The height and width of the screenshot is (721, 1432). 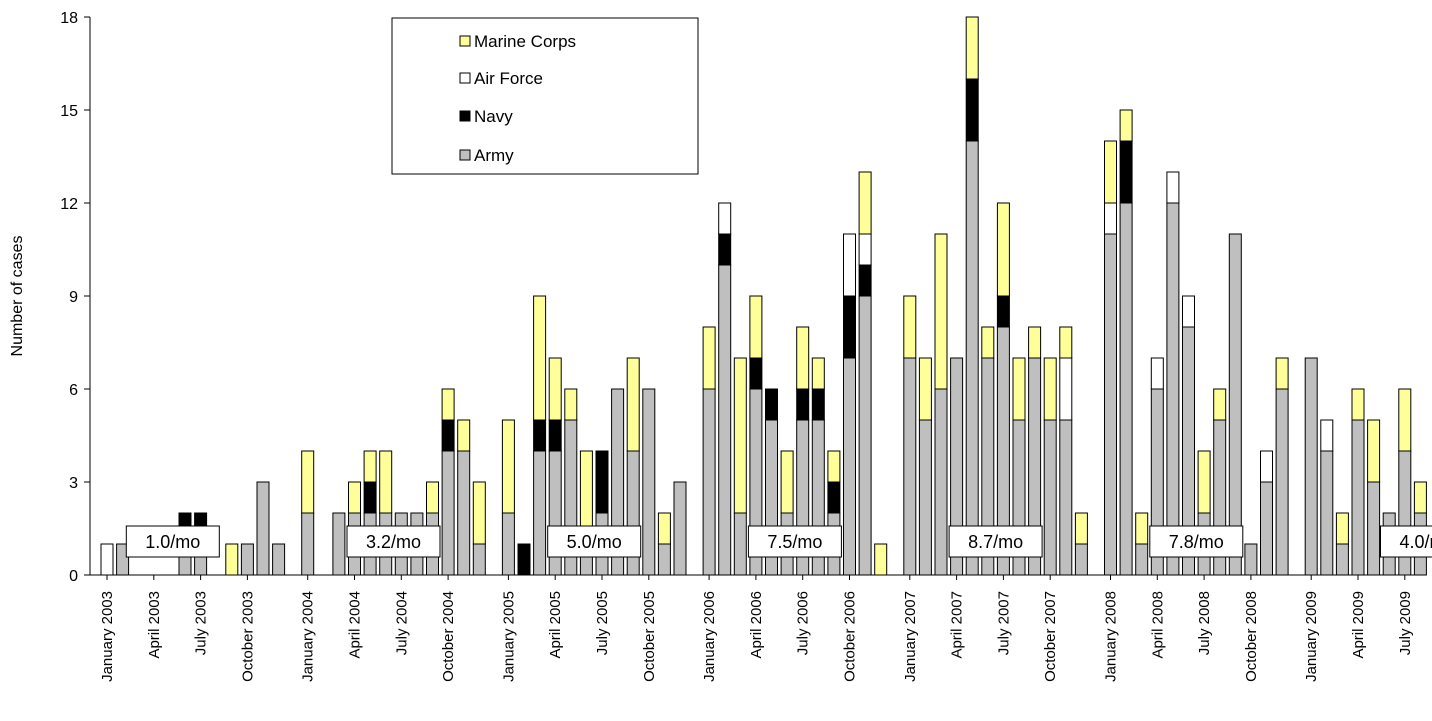 What do you see at coordinates (756, 625) in the screenshot?
I see `x-tick-label-13: April 2006` at bounding box center [756, 625].